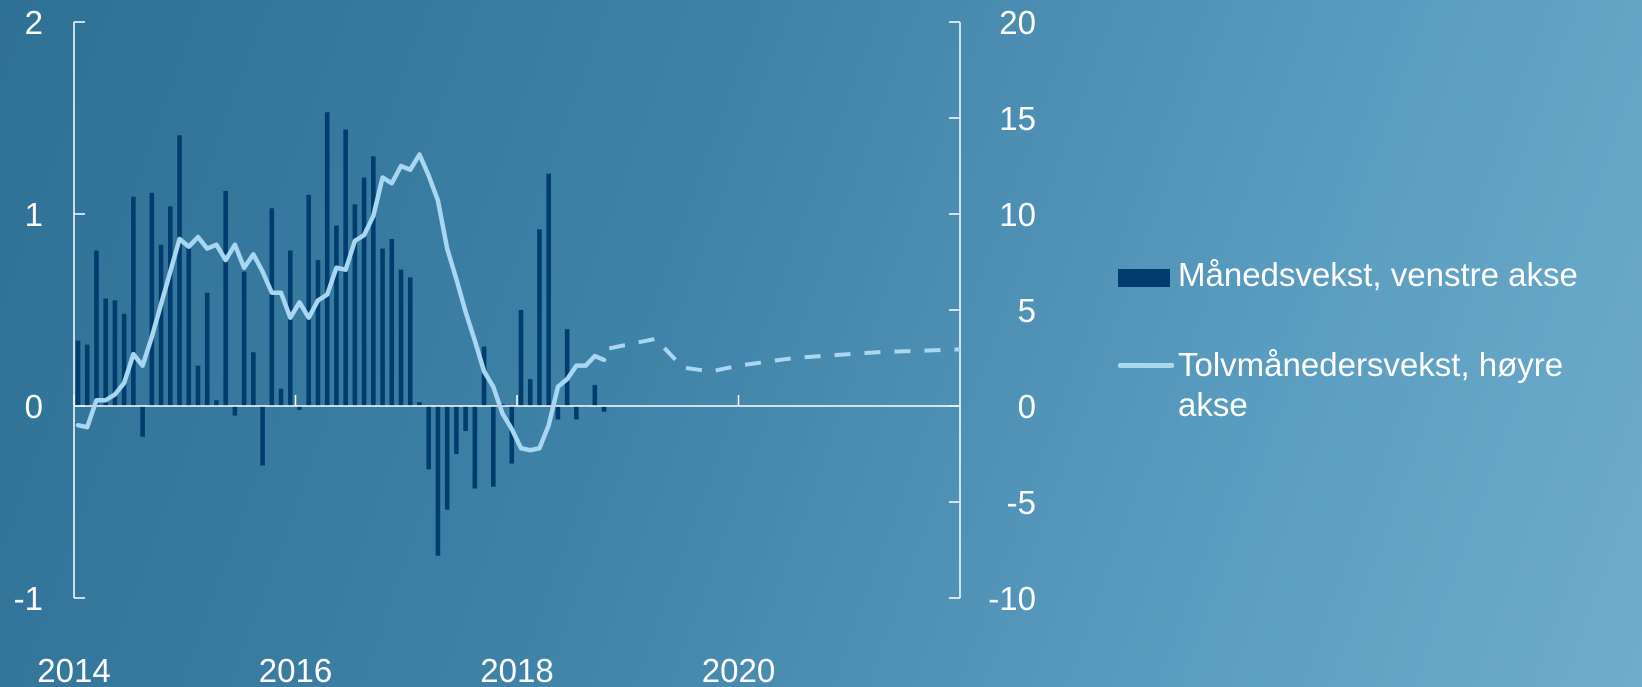  What do you see at coordinates (341, 302) in the screenshot?
I see `twelve-month-line` at bounding box center [341, 302].